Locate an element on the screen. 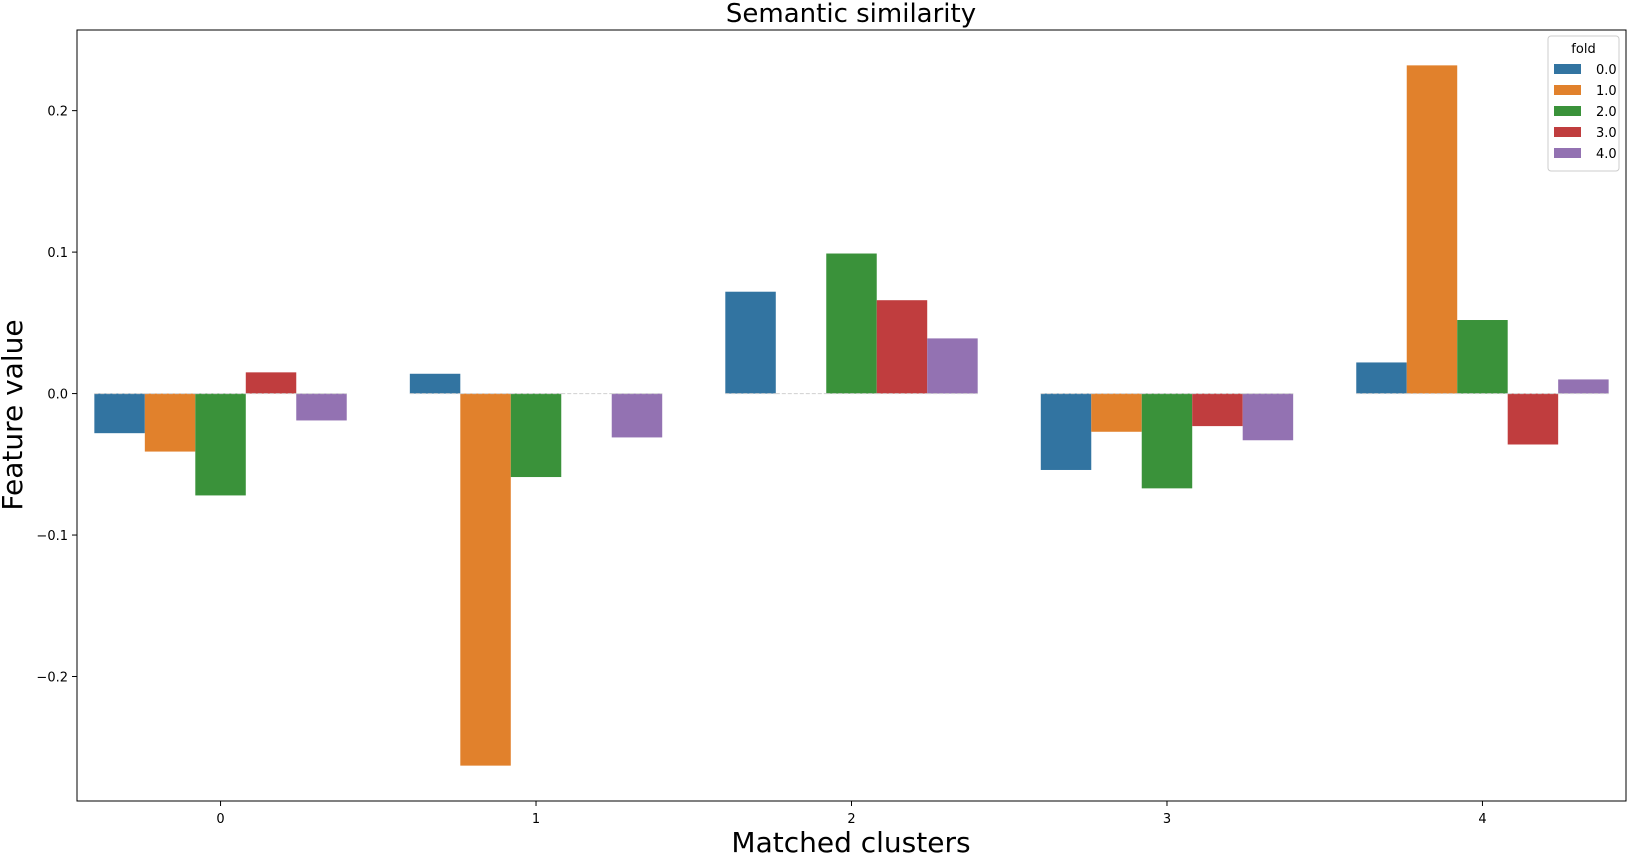  bar-fold-0.0-cluster-4 is located at coordinates (1381, 378).